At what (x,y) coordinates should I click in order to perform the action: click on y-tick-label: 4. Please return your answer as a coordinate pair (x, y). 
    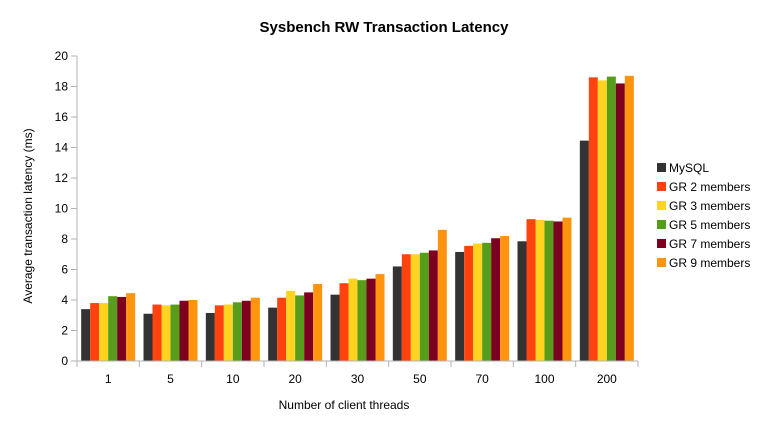
    Looking at the image, I should click on (64, 300).